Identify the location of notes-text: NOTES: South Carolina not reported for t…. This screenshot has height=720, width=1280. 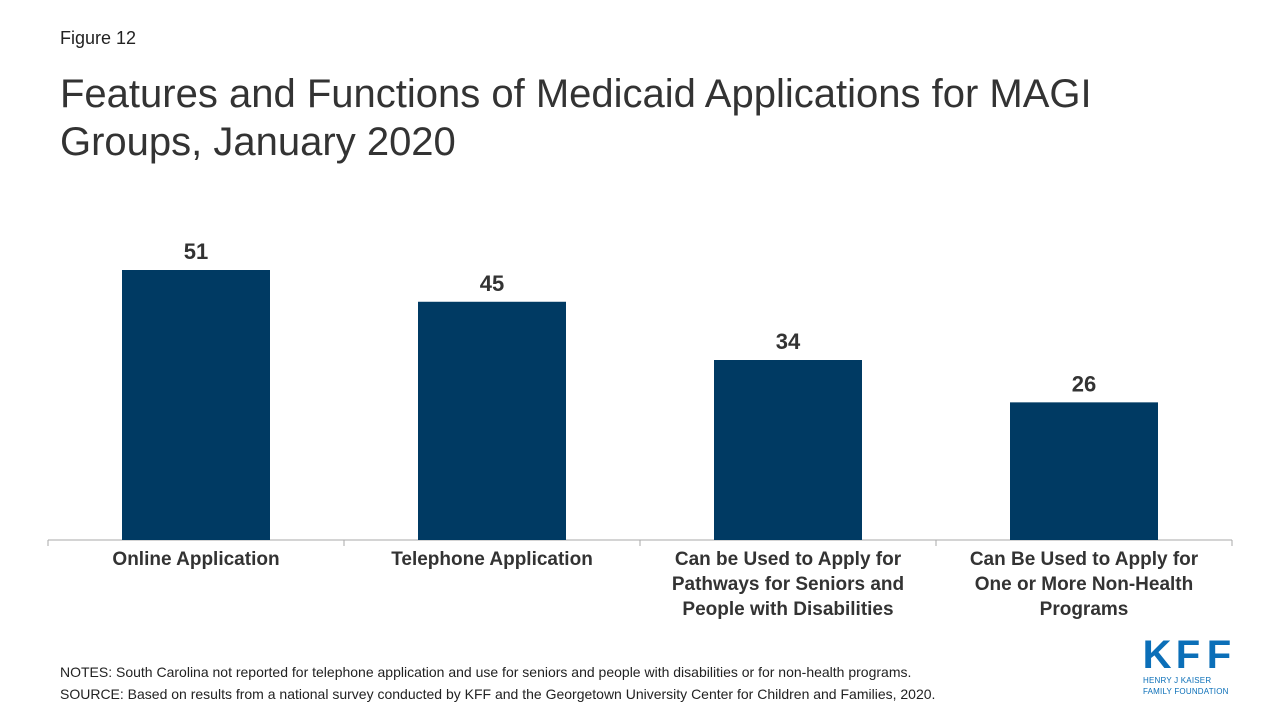
(486, 672).